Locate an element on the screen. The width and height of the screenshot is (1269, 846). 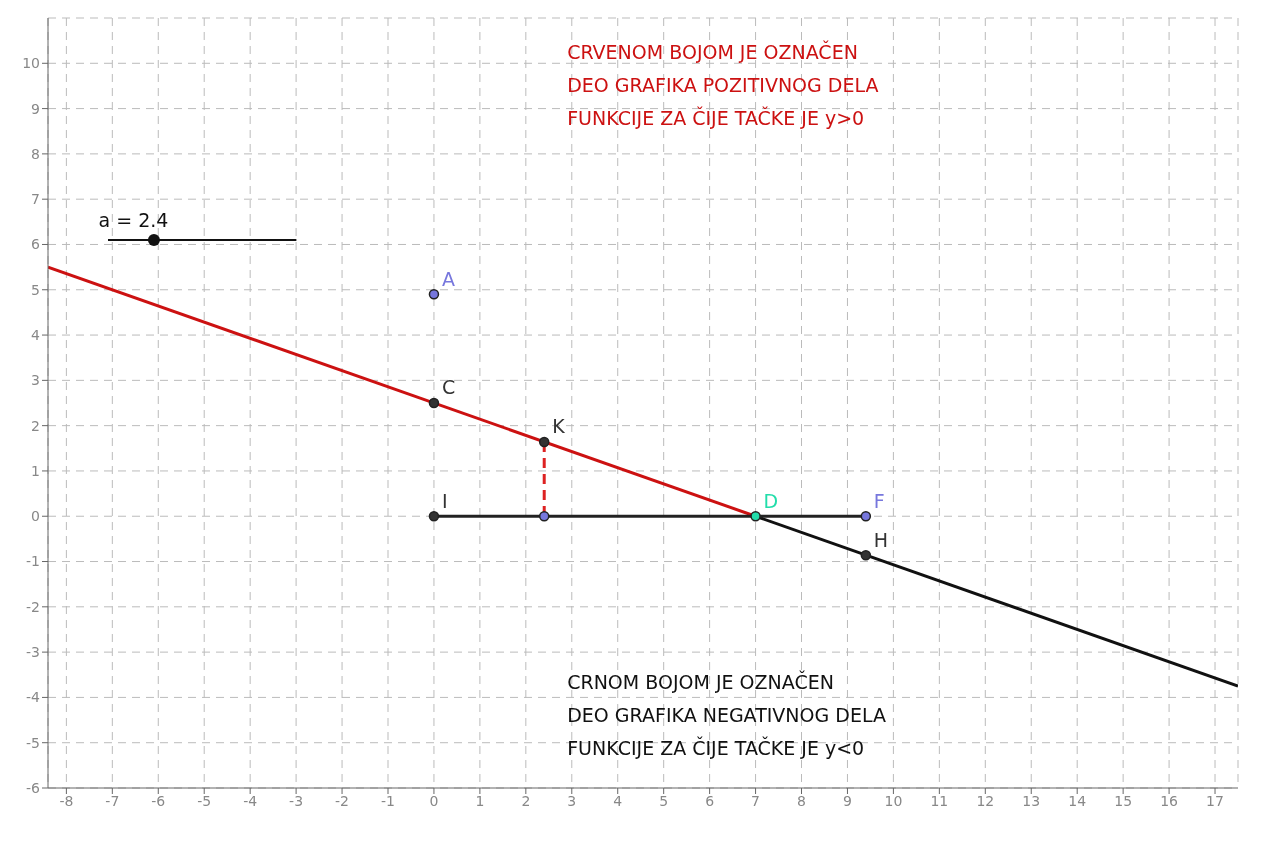
series-label: K is located at coordinates (559, 426).